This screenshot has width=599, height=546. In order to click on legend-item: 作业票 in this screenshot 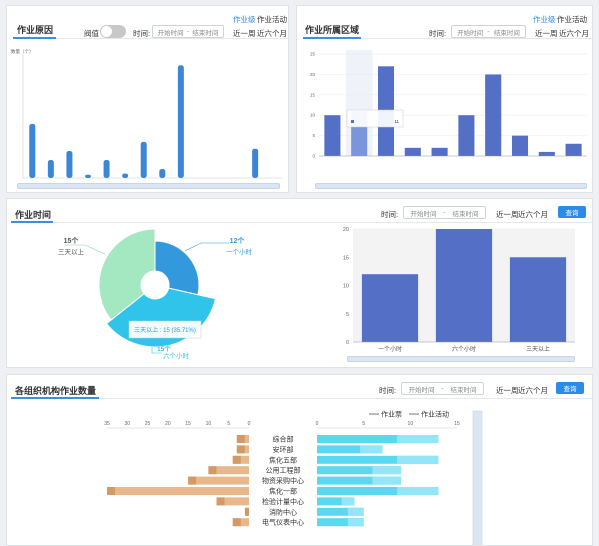, I will do `click(391, 414)`.